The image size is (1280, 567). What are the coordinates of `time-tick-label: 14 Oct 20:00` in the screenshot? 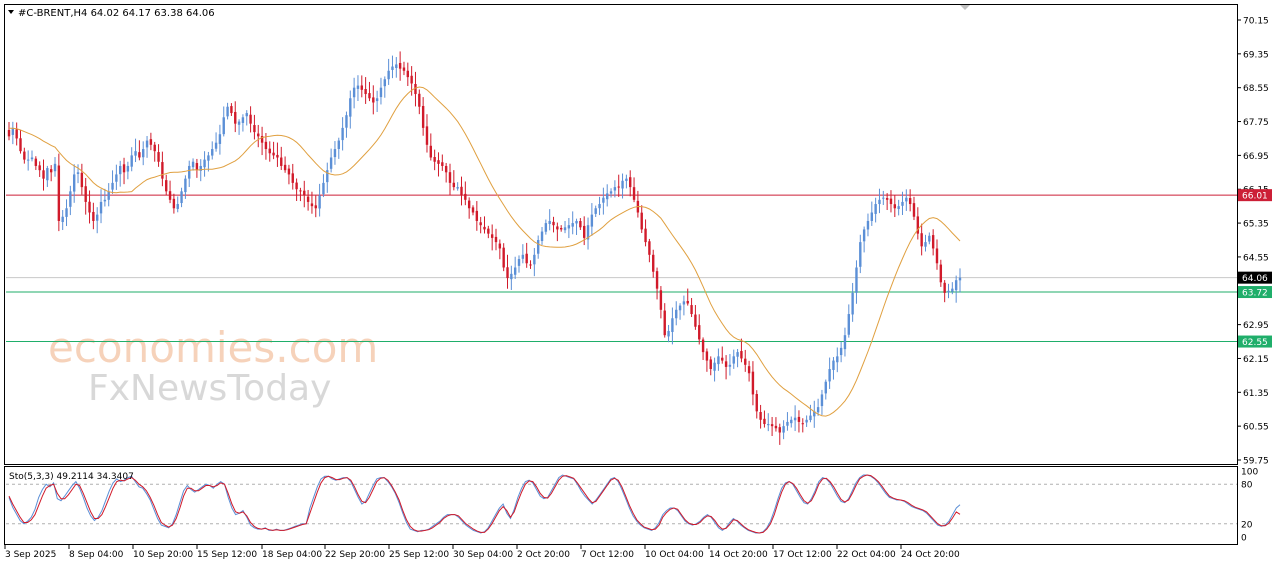 It's located at (738, 555).